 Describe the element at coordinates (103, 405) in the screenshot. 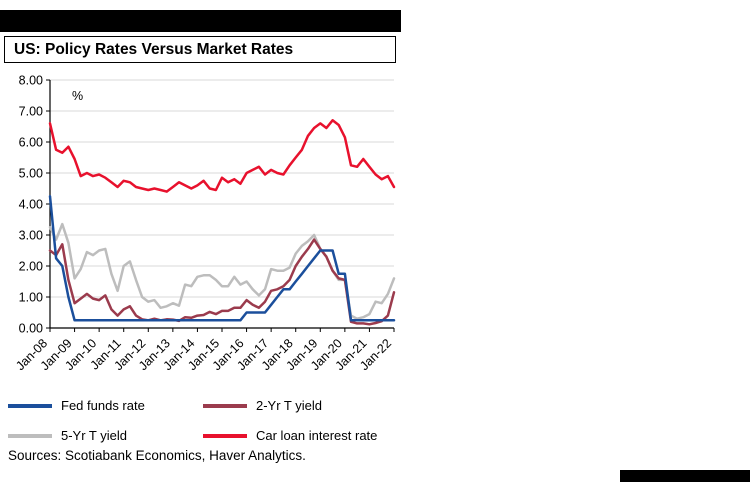

I see `legend-label-fed-funds: Fed funds rate` at that location.